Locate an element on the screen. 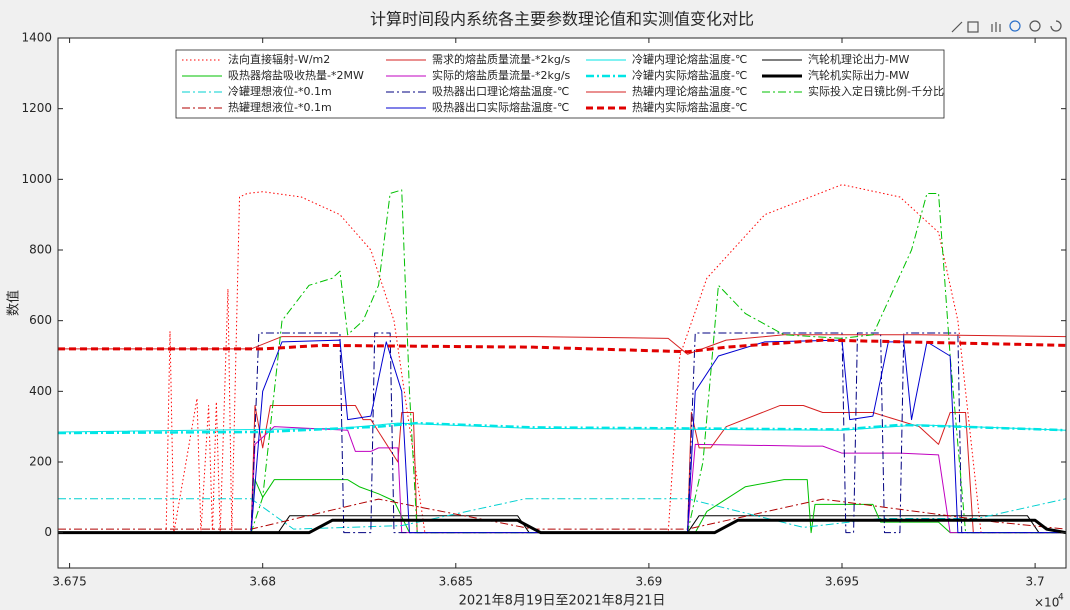 The image size is (1070, 610). legend-label: 法向直接辐射-W/m2 is located at coordinates (279, 59).